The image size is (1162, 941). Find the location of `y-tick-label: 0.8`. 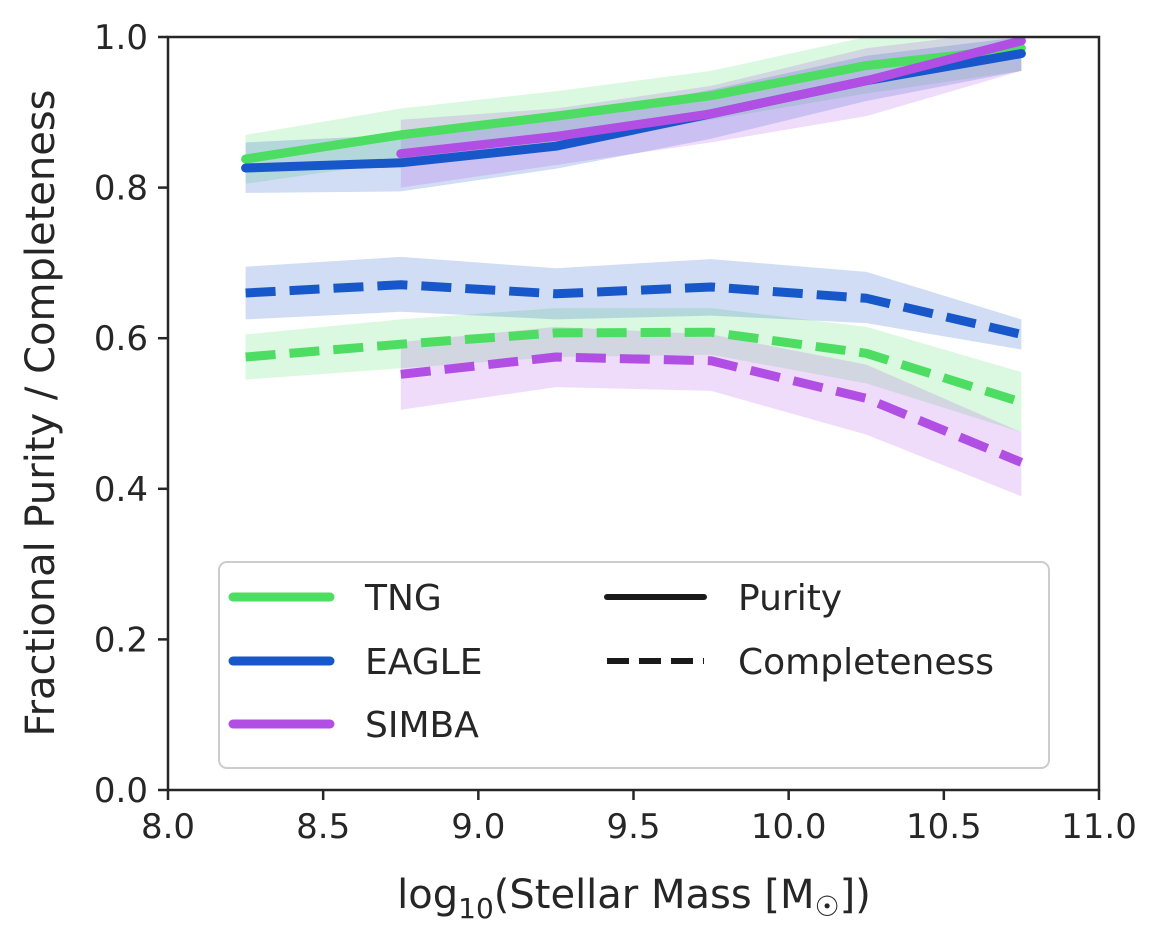

y-tick-label: 0.8 is located at coordinates (121, 189).